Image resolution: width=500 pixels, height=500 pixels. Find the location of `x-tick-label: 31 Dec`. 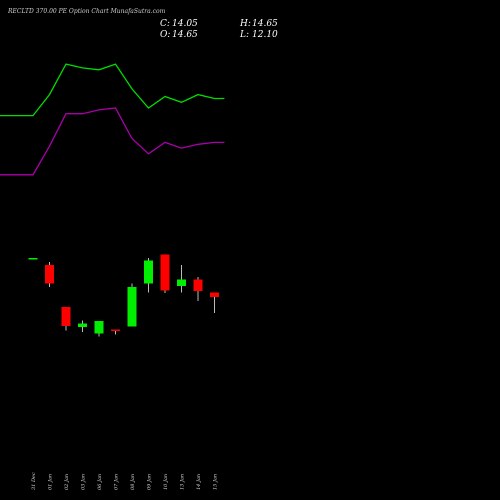

x-tick-label: 31 Dec is located at coordinates (34, 481).